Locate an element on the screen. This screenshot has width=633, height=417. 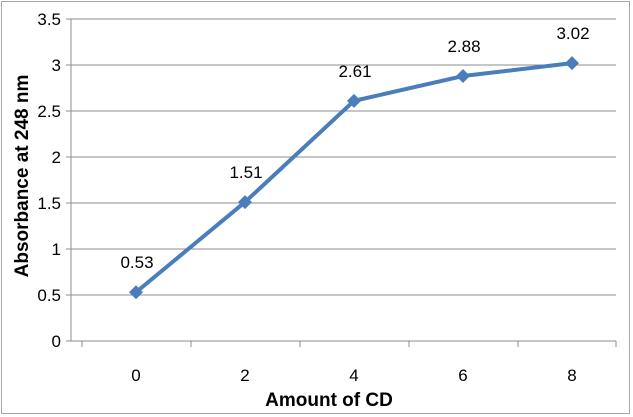
y-tick-label: 3.5 is located at coordinates (49, 19).